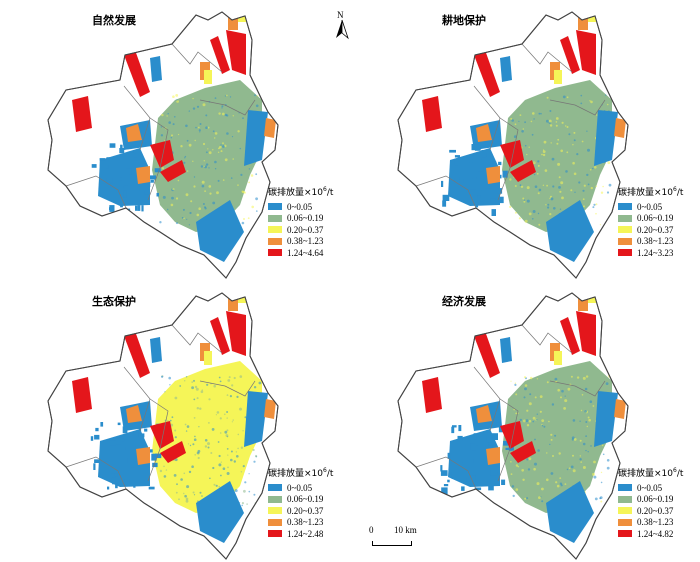 This screenshot has width=700, height=562. I want to click on mid-emission-patch, so click(620, 409).